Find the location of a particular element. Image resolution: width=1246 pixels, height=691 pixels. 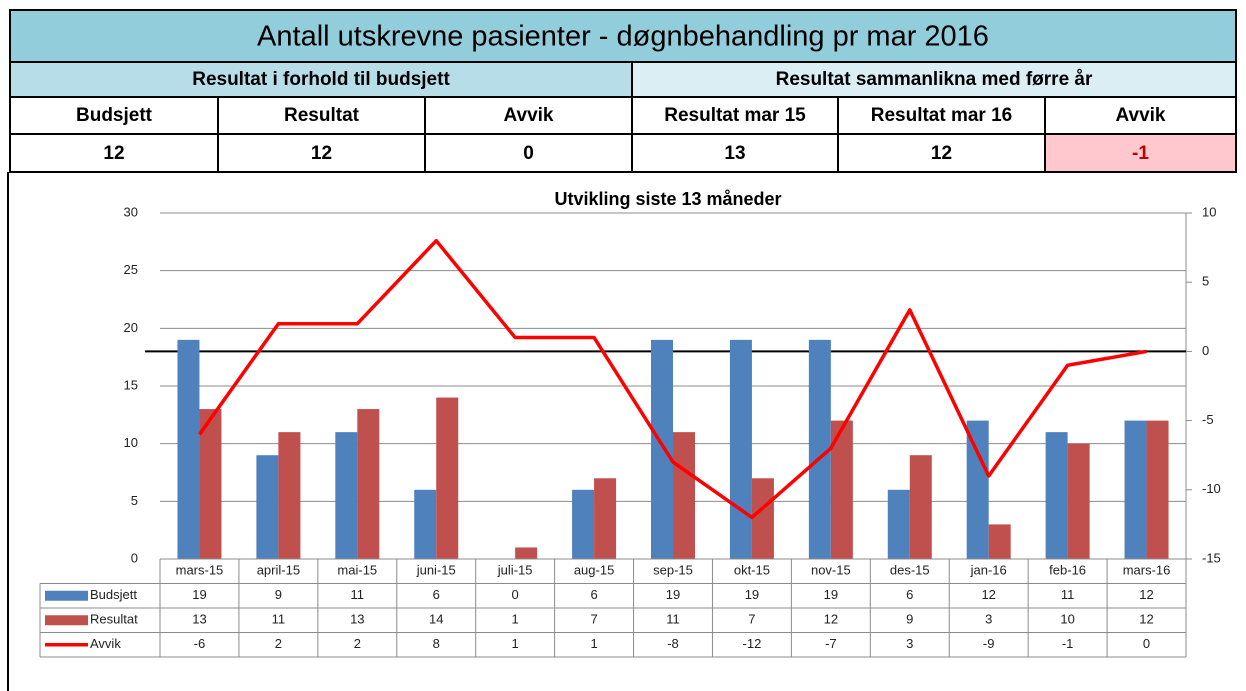

x-tick-label: okt-15 is located at coordinates (752, 570).